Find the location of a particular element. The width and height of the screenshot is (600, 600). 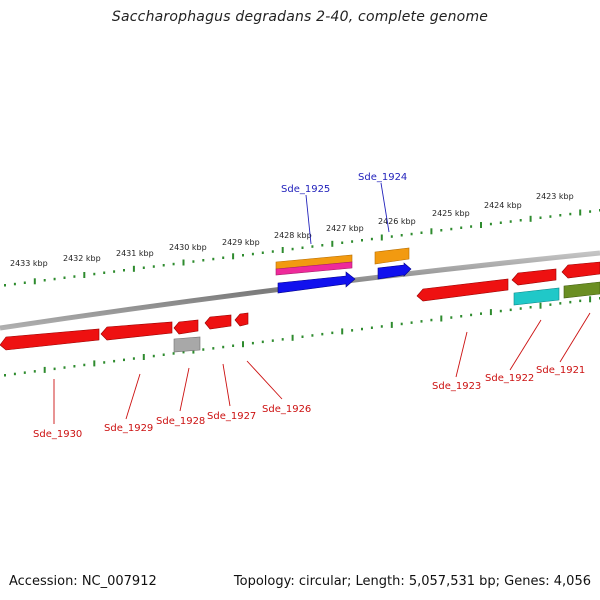

gene-label-forward: Sde_1924 is located at coordinates (382, 177).